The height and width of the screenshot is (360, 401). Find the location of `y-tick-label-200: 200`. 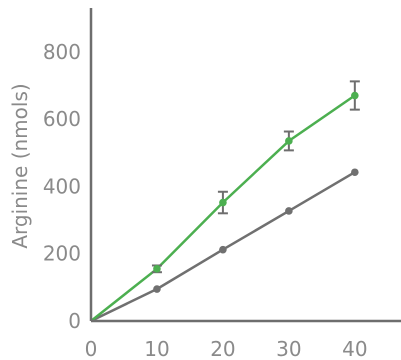

y-tick-label-200: 200 is located at coordinates (62, 254).